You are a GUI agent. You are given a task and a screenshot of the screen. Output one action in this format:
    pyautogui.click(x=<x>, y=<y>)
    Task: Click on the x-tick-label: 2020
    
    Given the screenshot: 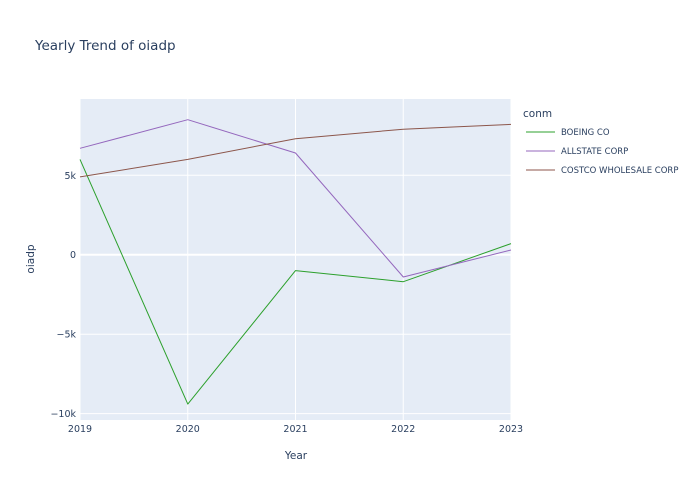 What is the action you would take?
    pyautogui.click(x=188, y=429)
    